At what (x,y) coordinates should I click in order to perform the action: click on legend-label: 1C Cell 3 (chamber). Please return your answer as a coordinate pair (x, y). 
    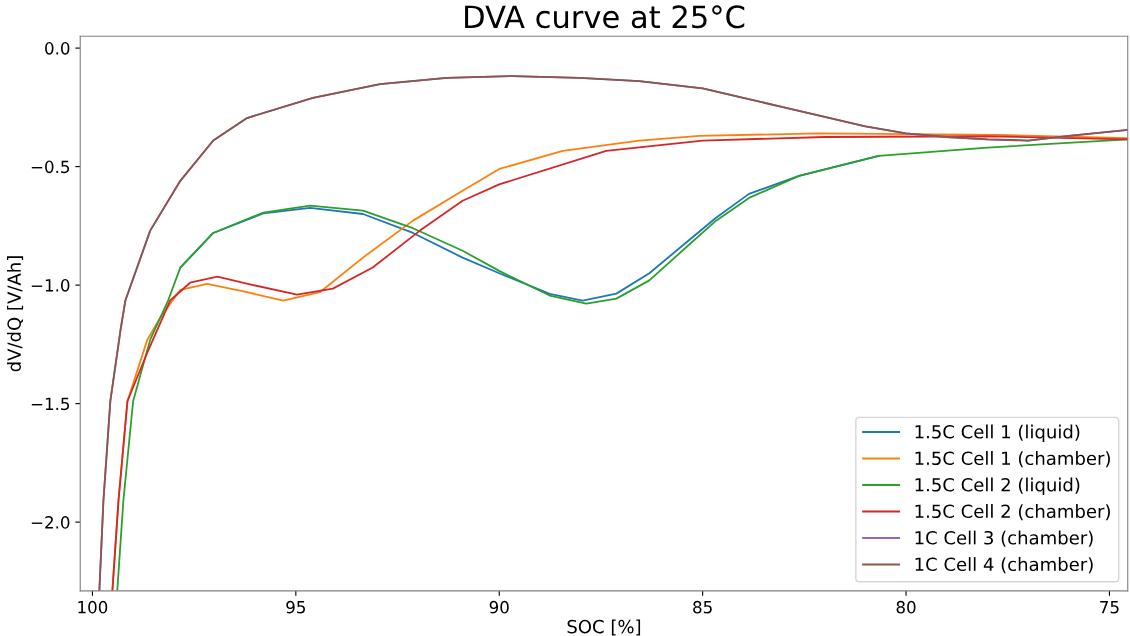
    Looking at the image, I should click on (1004, 538).